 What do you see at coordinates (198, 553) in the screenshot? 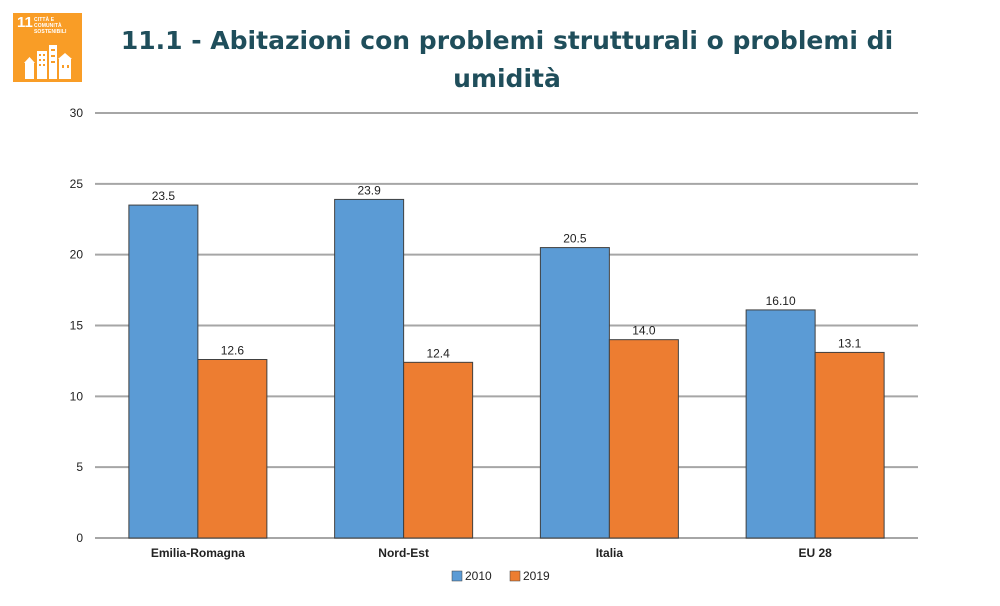
I see `x-tick-label: Emilia-Romagna` at bounding box center [198, 553].